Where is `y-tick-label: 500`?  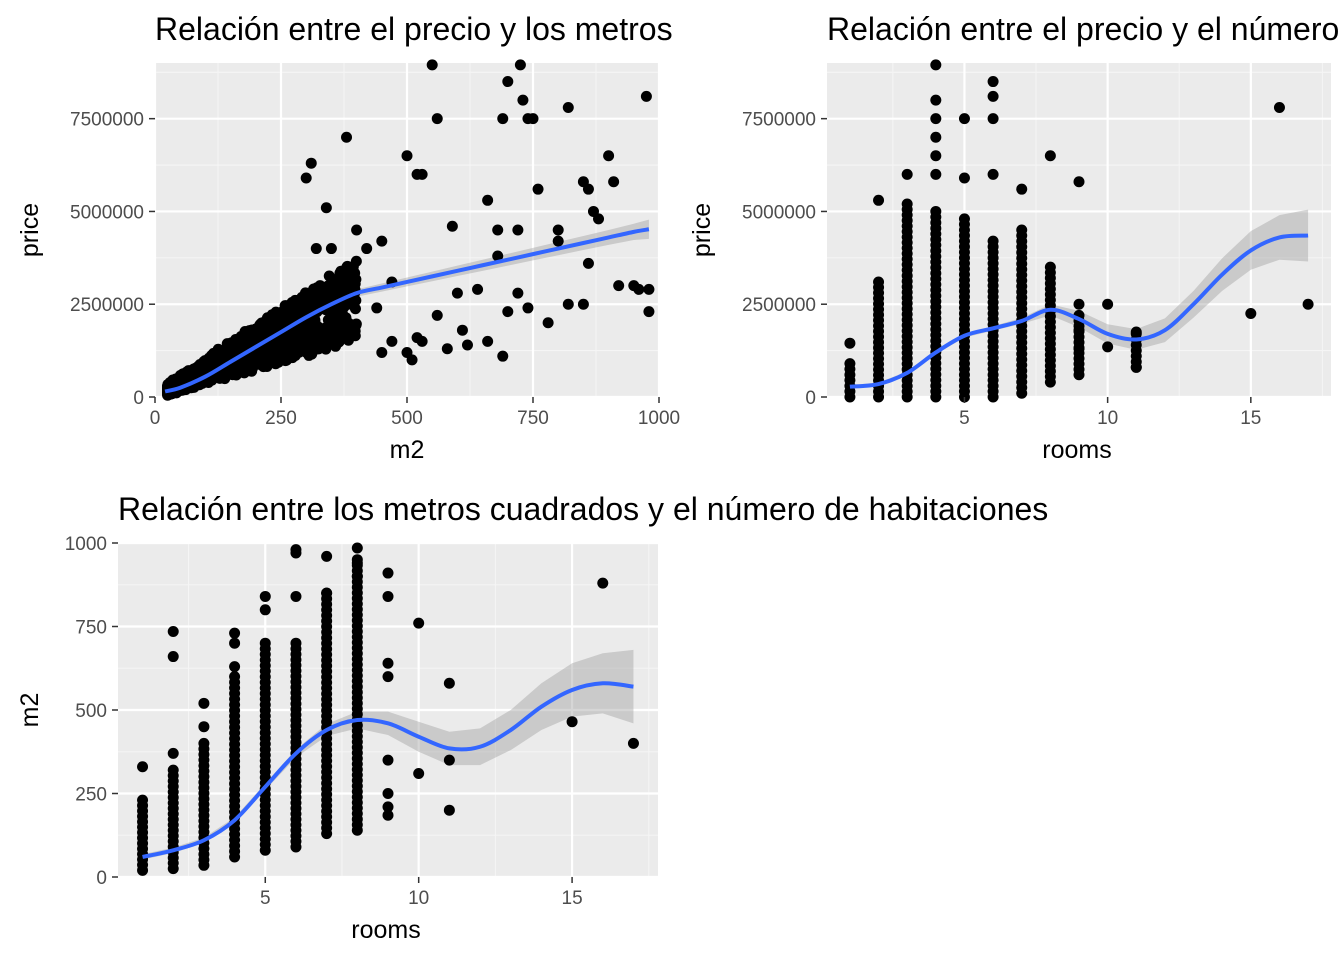 y-tick-label: 500 is located at coordinates (91, 711).